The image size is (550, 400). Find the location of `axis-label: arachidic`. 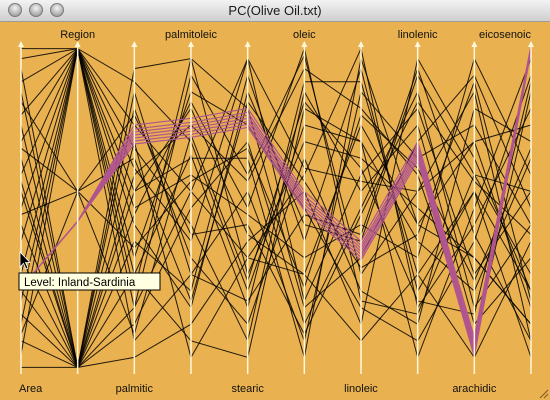

axis-label: arachidic is located at coordinates (474, 389).